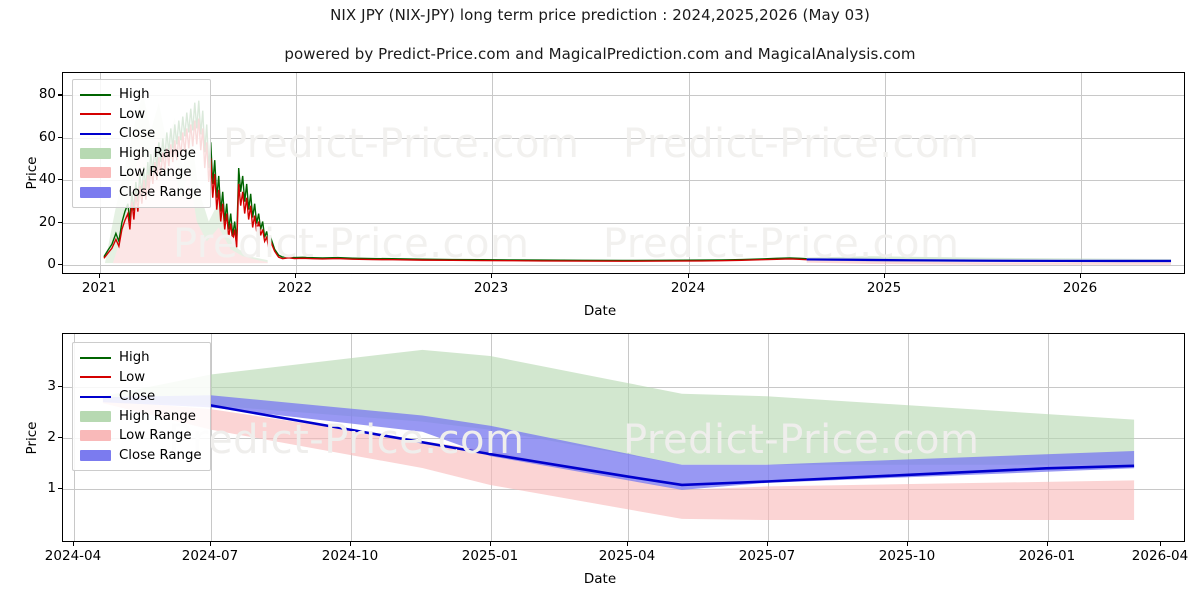  What do you see at coordinates (672, 445) in the screenshot?
I see `close-series-line` at bounding box center [672, 445].